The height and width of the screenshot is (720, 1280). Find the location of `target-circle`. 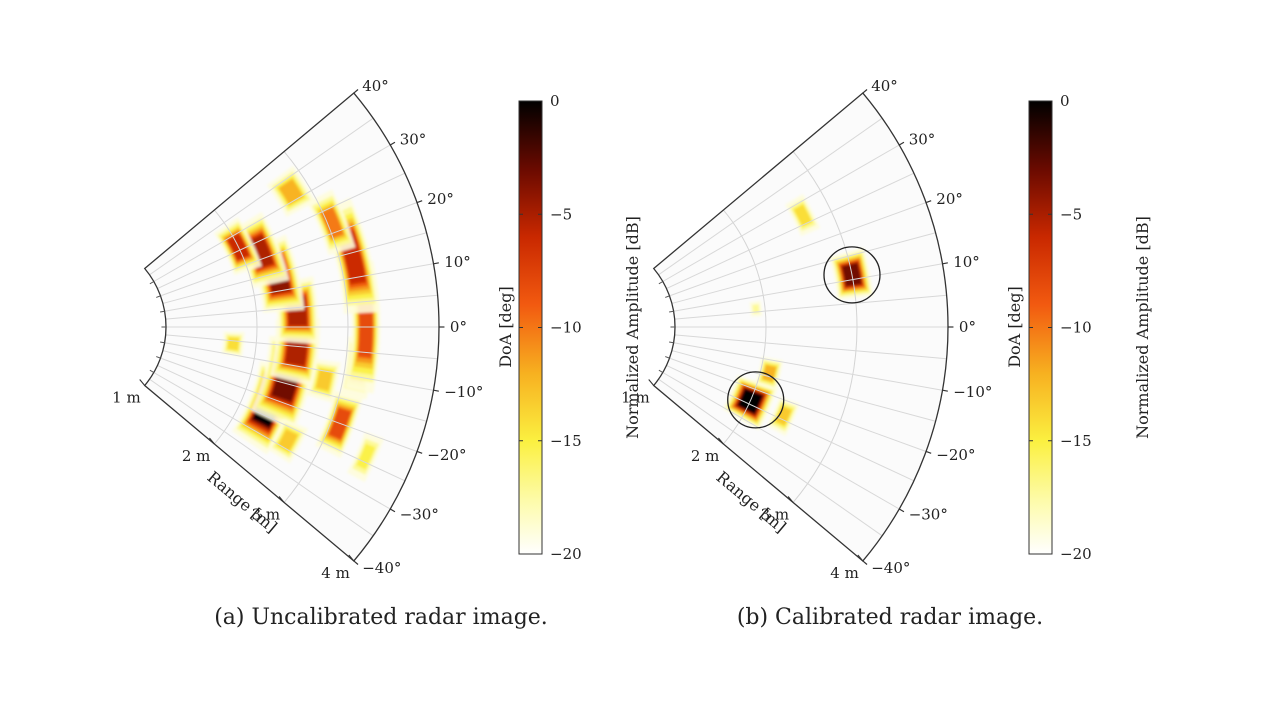

target-circle is located at coordinates (852, 275).